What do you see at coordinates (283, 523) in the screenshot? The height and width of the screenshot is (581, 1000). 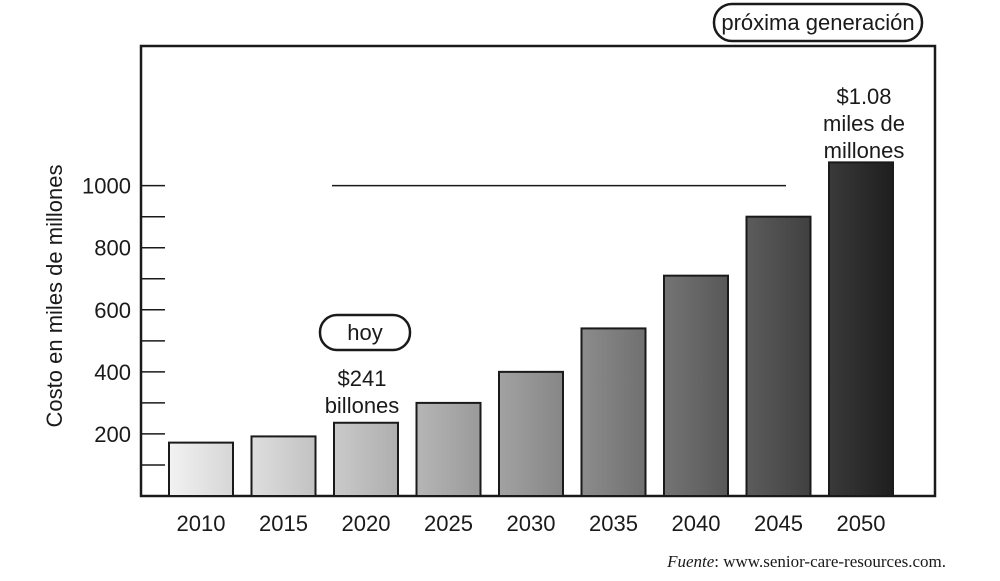 I see `x-tick-label: 2015` at bounding box center [283, 523].